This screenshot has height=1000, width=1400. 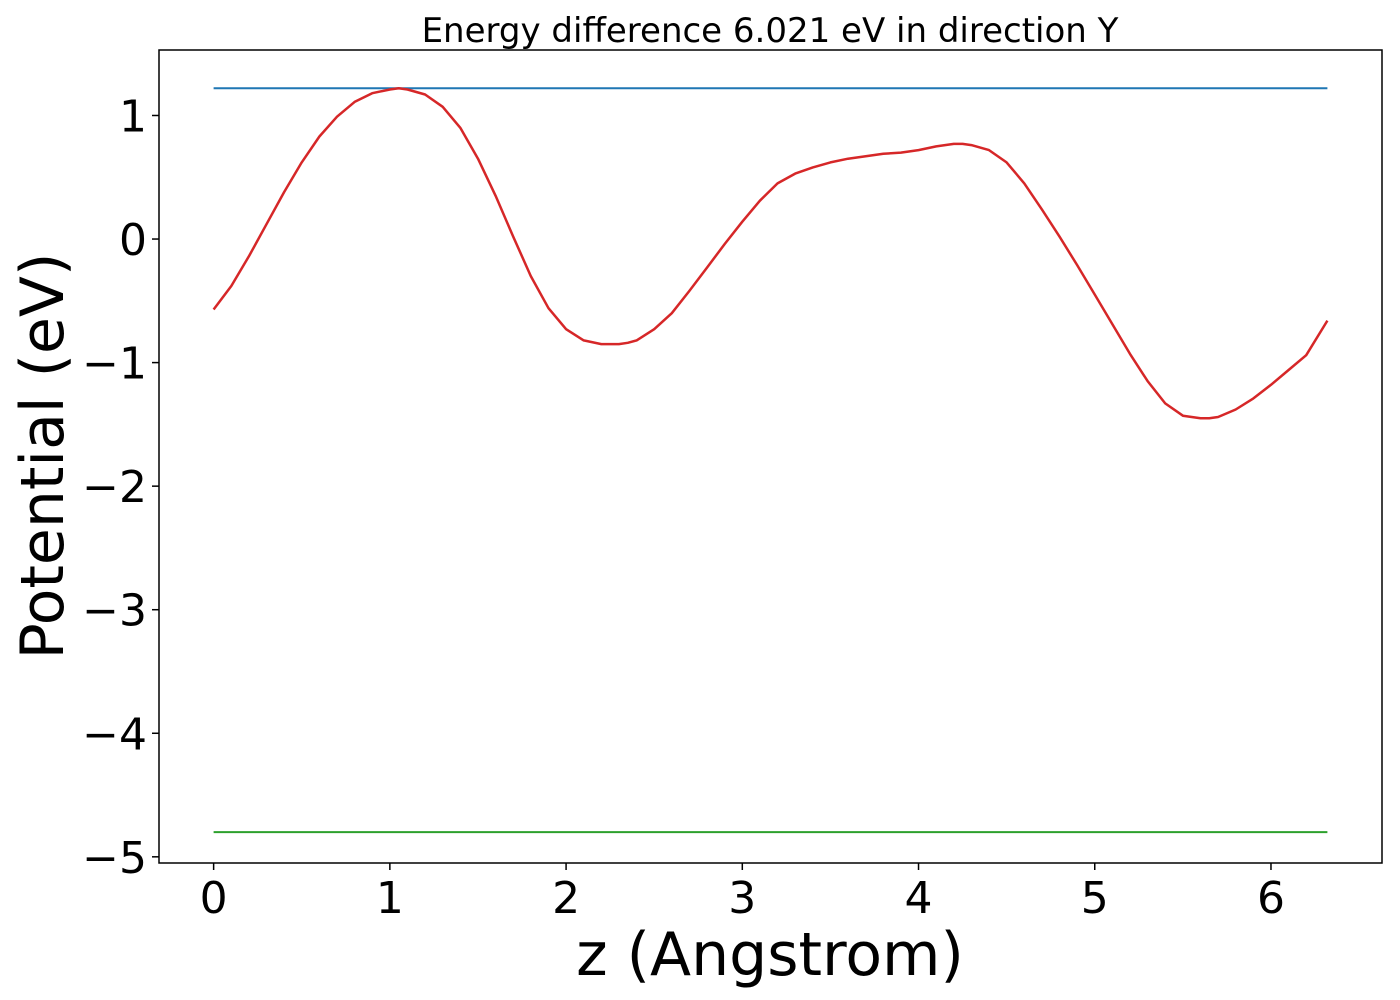 What do you see at coordinates (133, 240) in the screenshot?
I see `y-tick-label: 0` at bounding box center [133, 240].